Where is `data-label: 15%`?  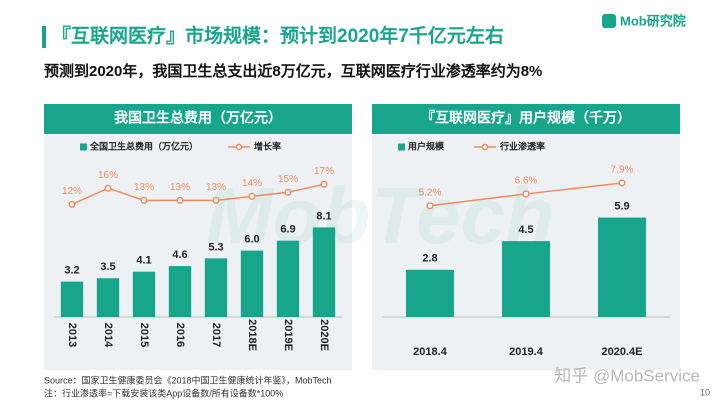 data-label: 15% is located at coordinates (288, 179).